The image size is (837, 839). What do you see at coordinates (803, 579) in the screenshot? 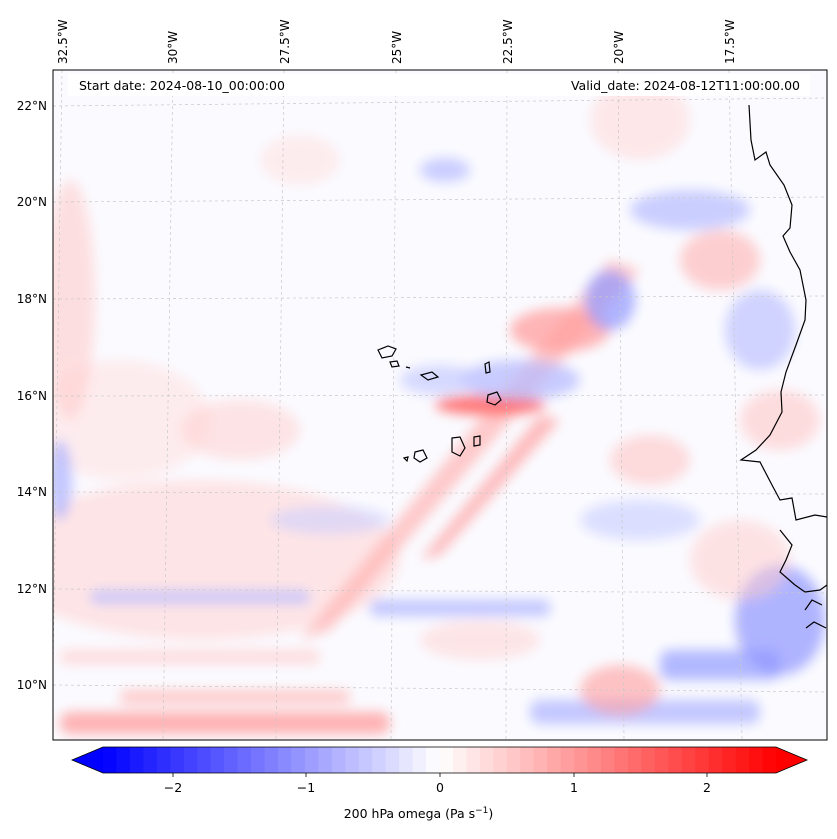
I see `africa-coastline-south` at bounding box center [803, 579].